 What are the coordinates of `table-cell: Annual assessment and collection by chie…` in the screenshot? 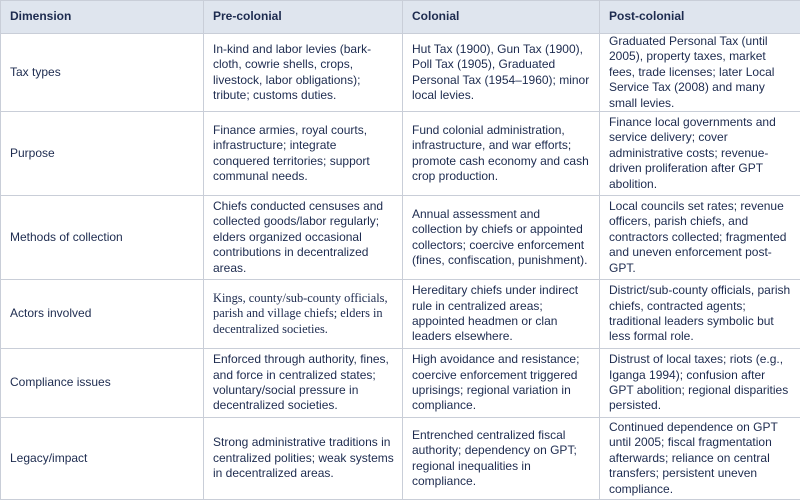 It's located at (501, 238).